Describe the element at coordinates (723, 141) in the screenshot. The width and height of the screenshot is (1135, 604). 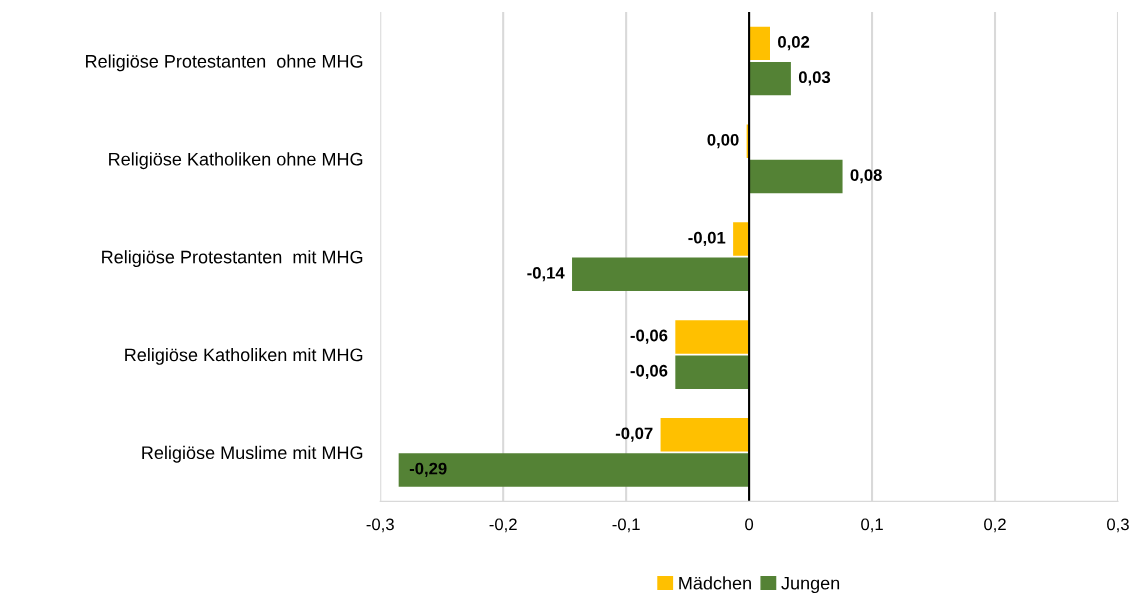
I see `data-label: 0,00` at that location.